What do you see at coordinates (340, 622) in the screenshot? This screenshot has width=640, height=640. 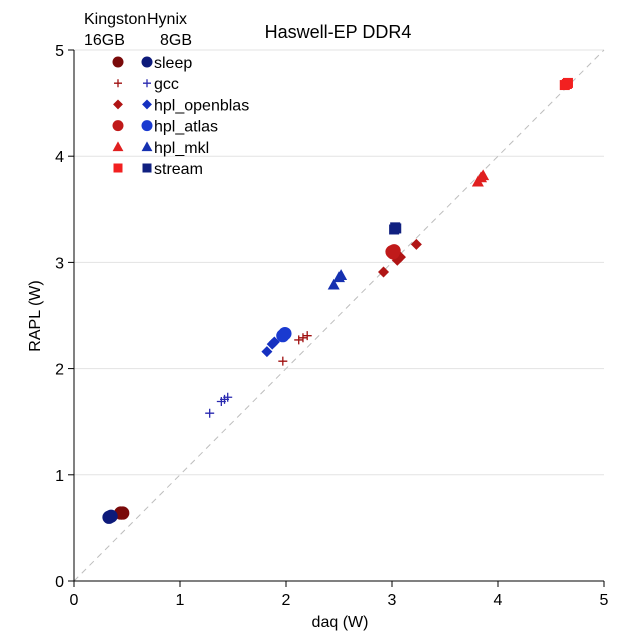 I see `x-axis-label: daq (W)` at bounding box center [340, 622].